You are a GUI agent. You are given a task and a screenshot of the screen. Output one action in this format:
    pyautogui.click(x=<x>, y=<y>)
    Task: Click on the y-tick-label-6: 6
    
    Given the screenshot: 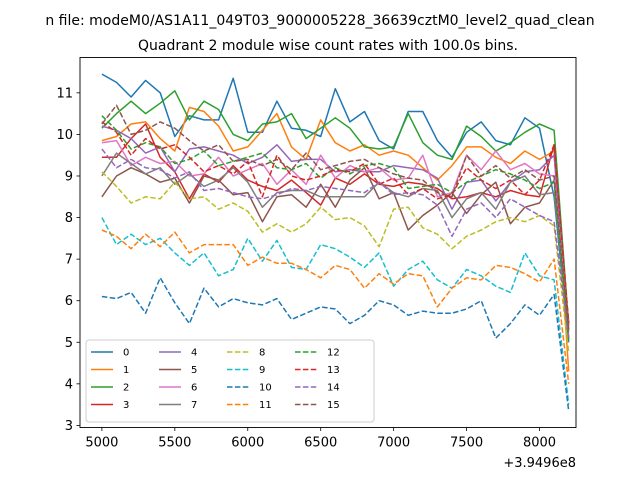 What is the action you would take?
    pyautogui.click(x=69, y=301)
    